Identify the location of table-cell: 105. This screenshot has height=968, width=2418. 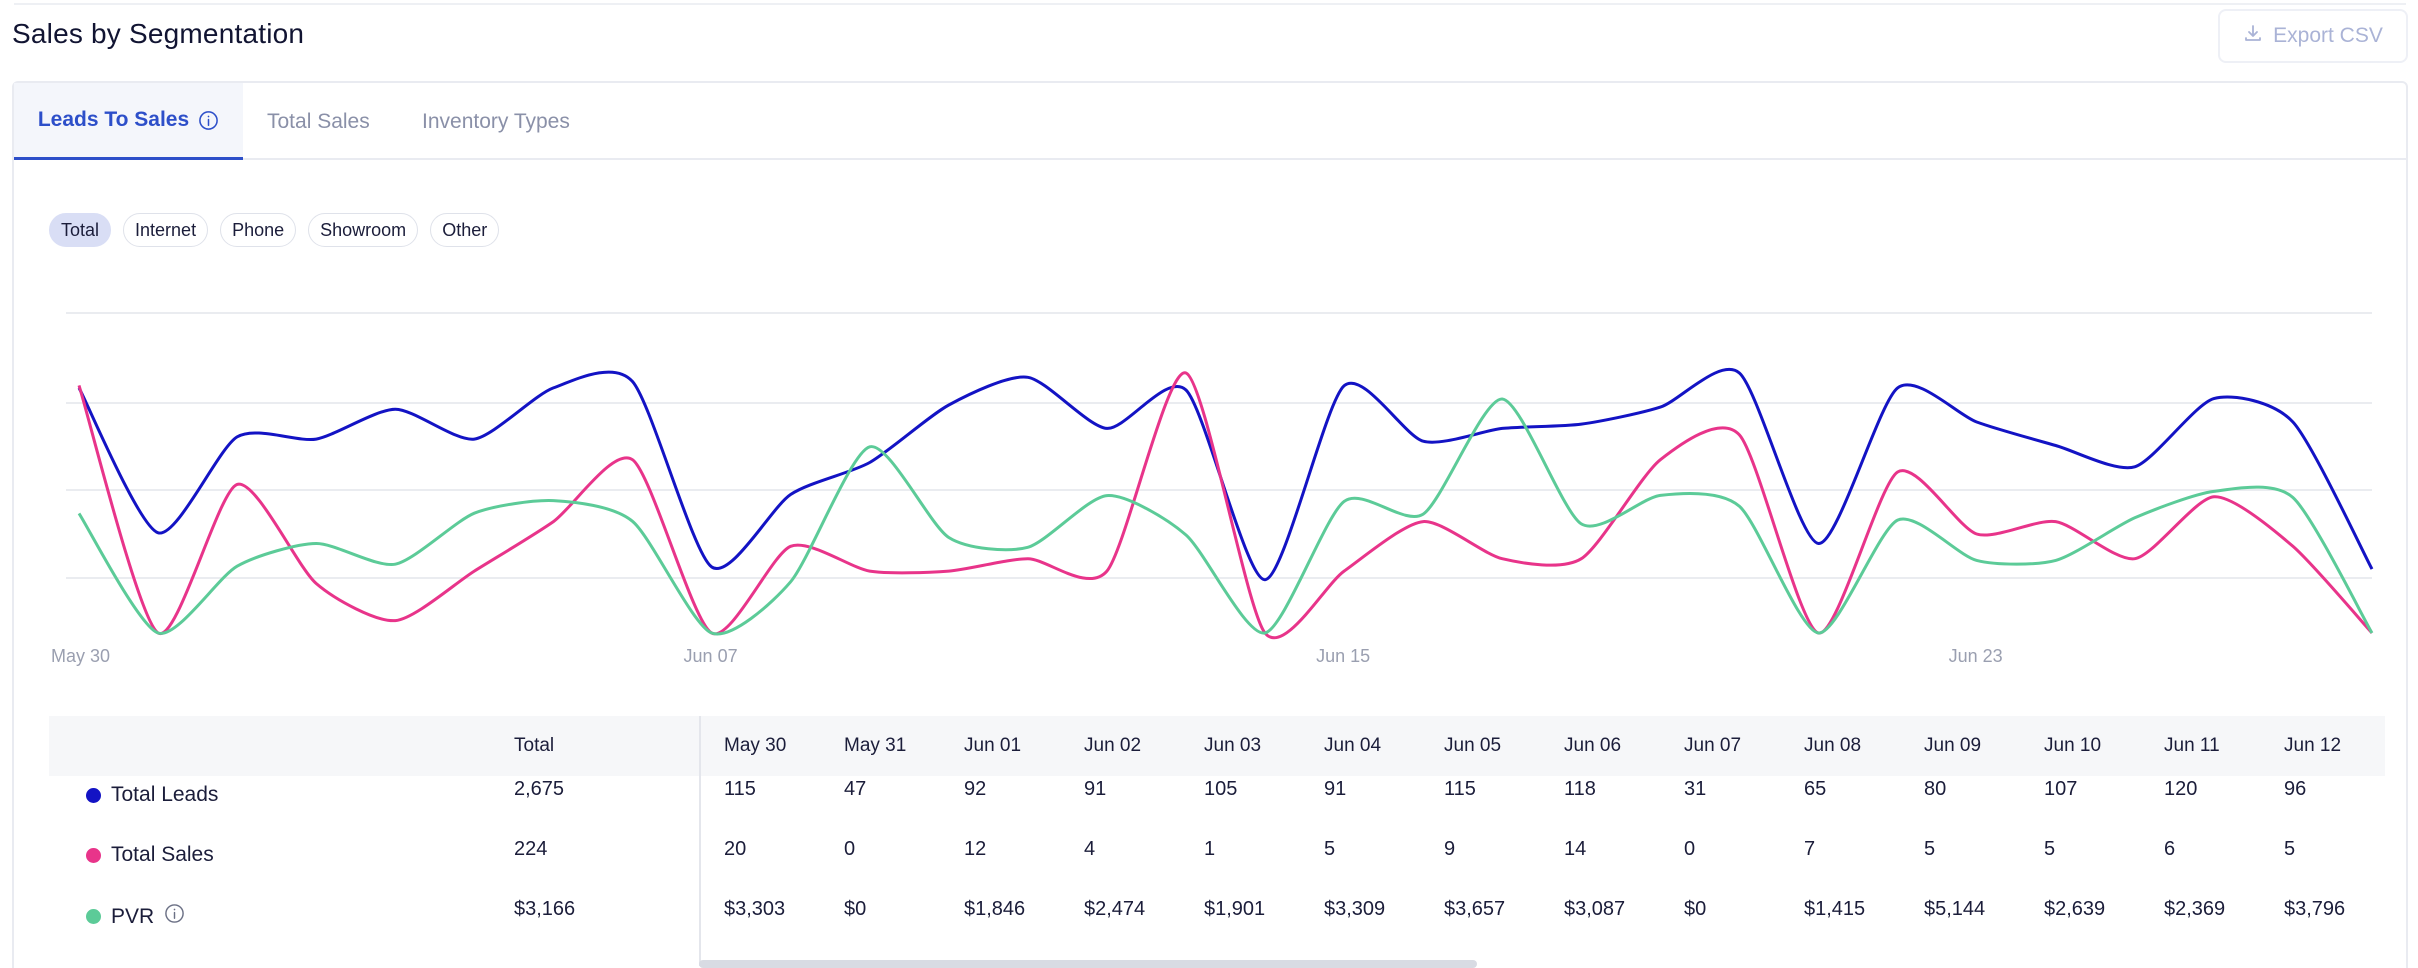
(1221, 789).